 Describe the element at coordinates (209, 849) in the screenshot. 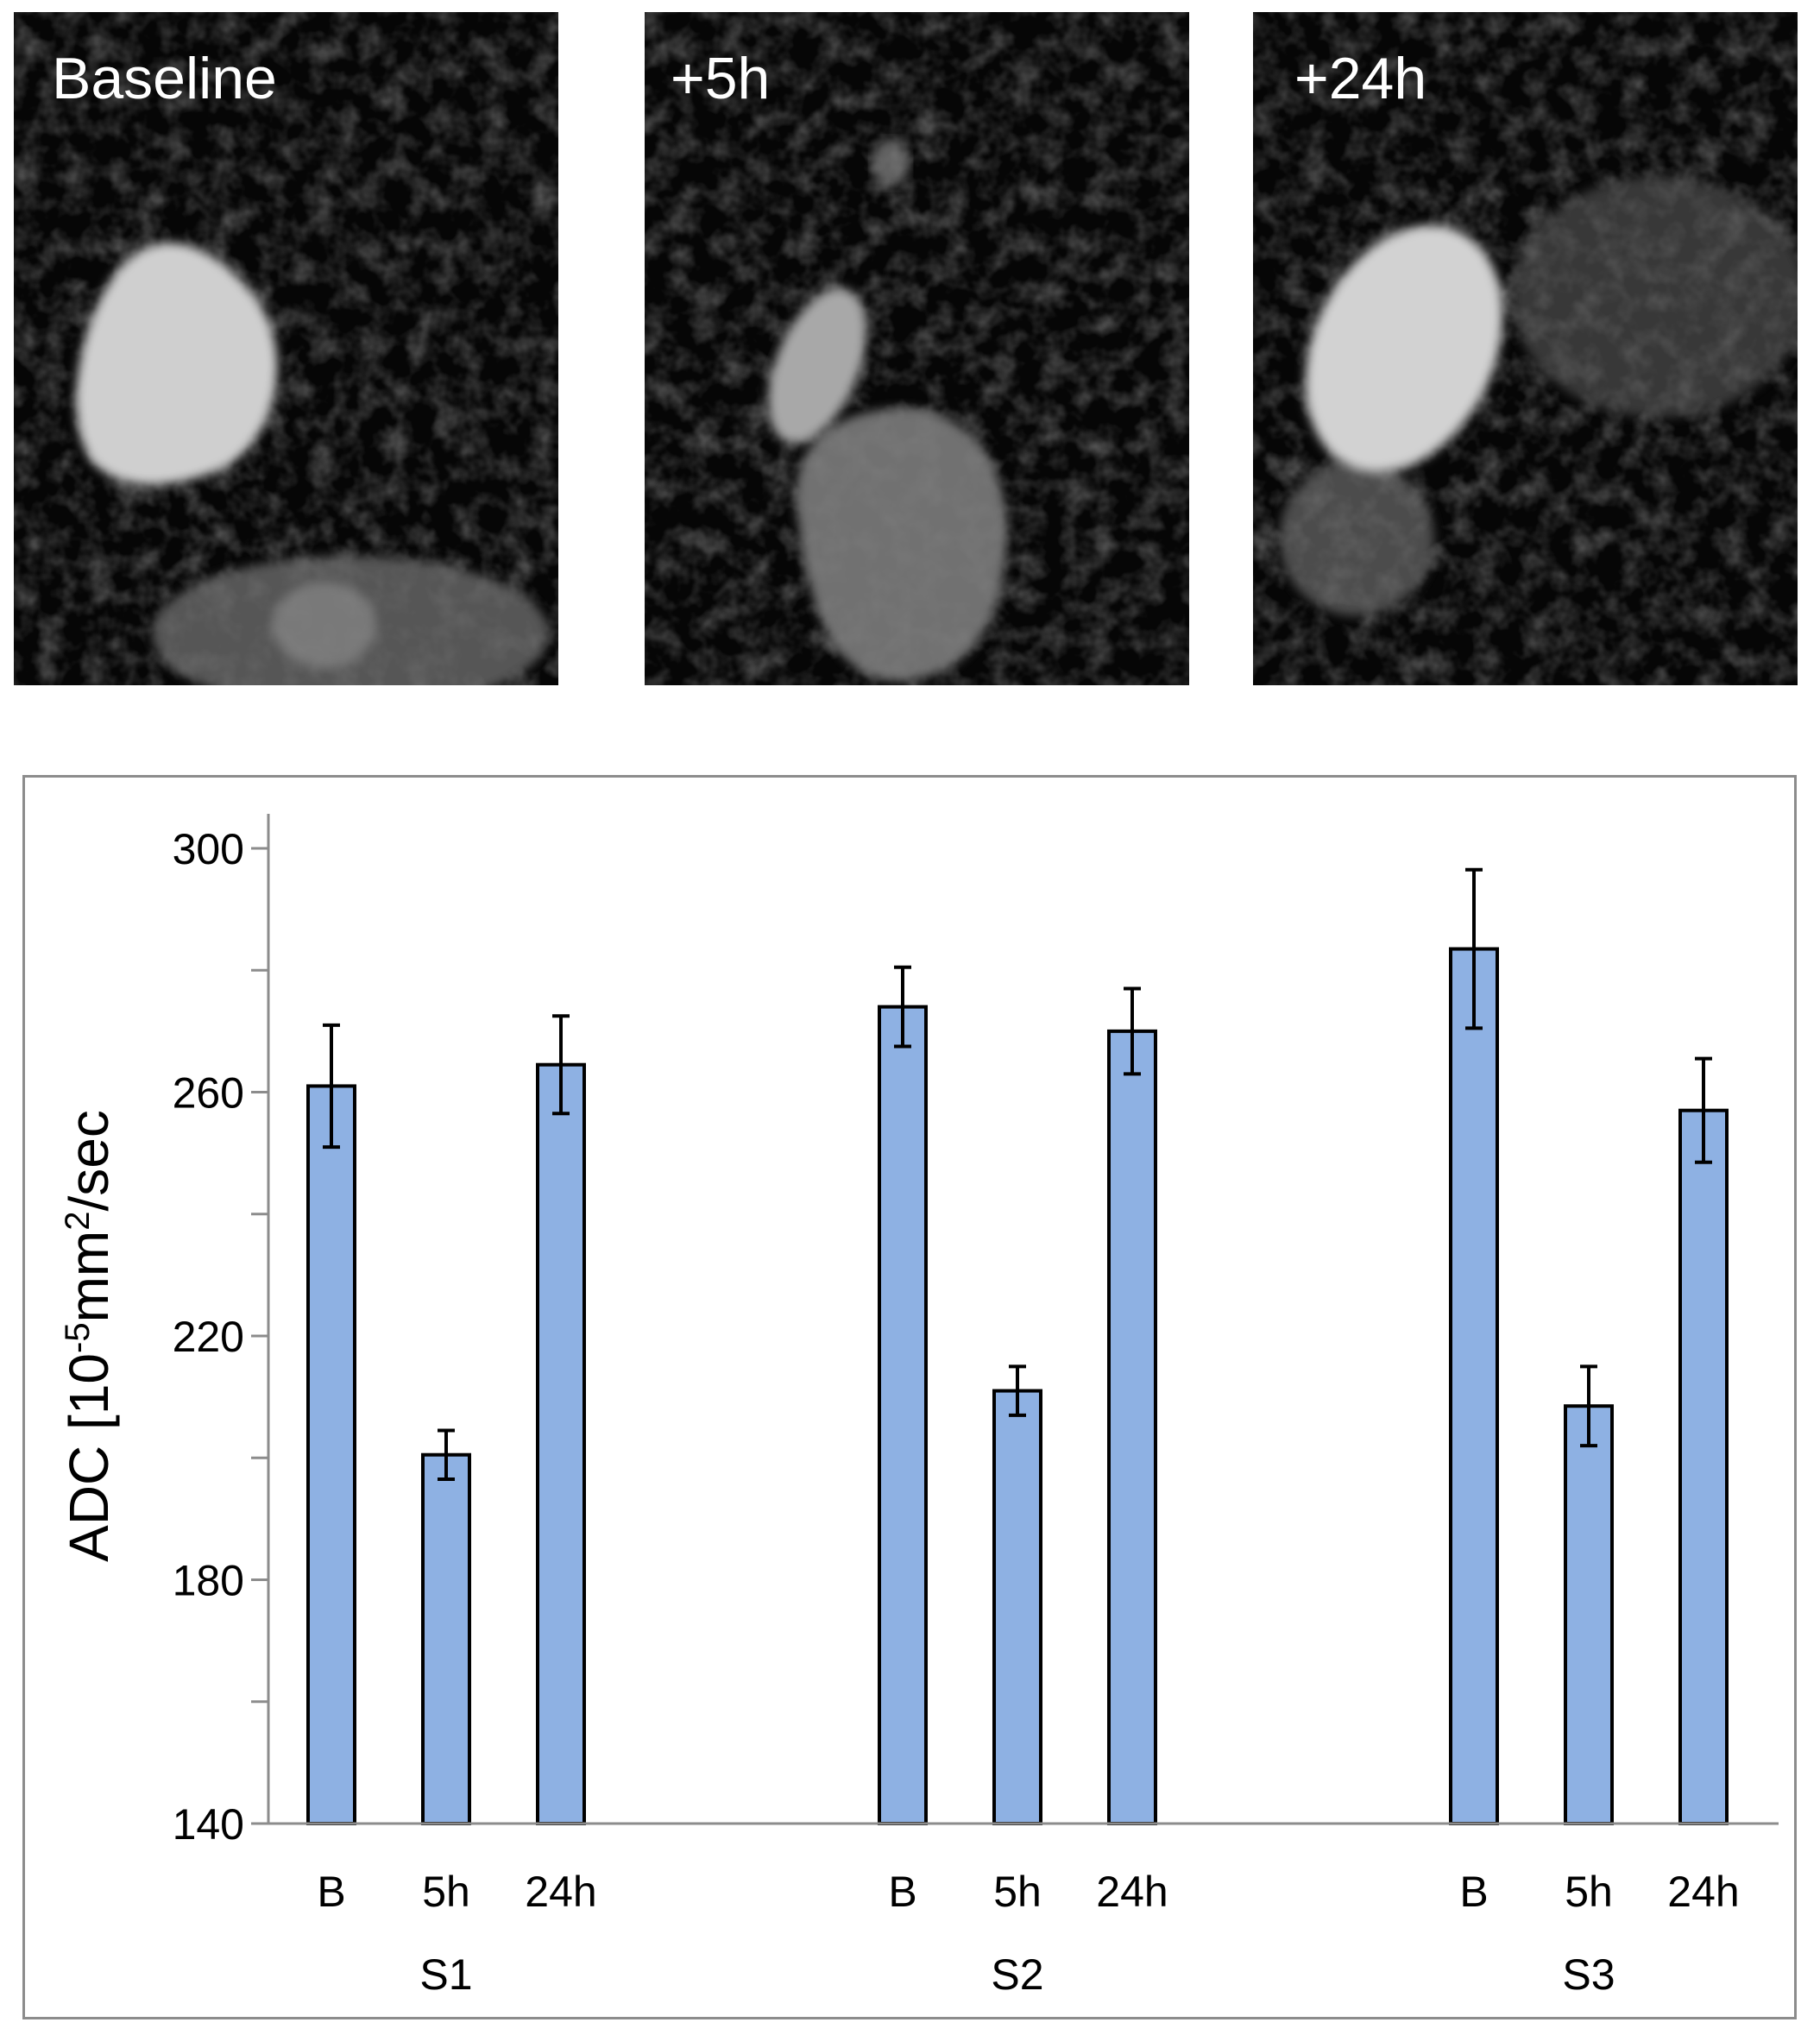

I see `y-tick-label: 300` at that location.